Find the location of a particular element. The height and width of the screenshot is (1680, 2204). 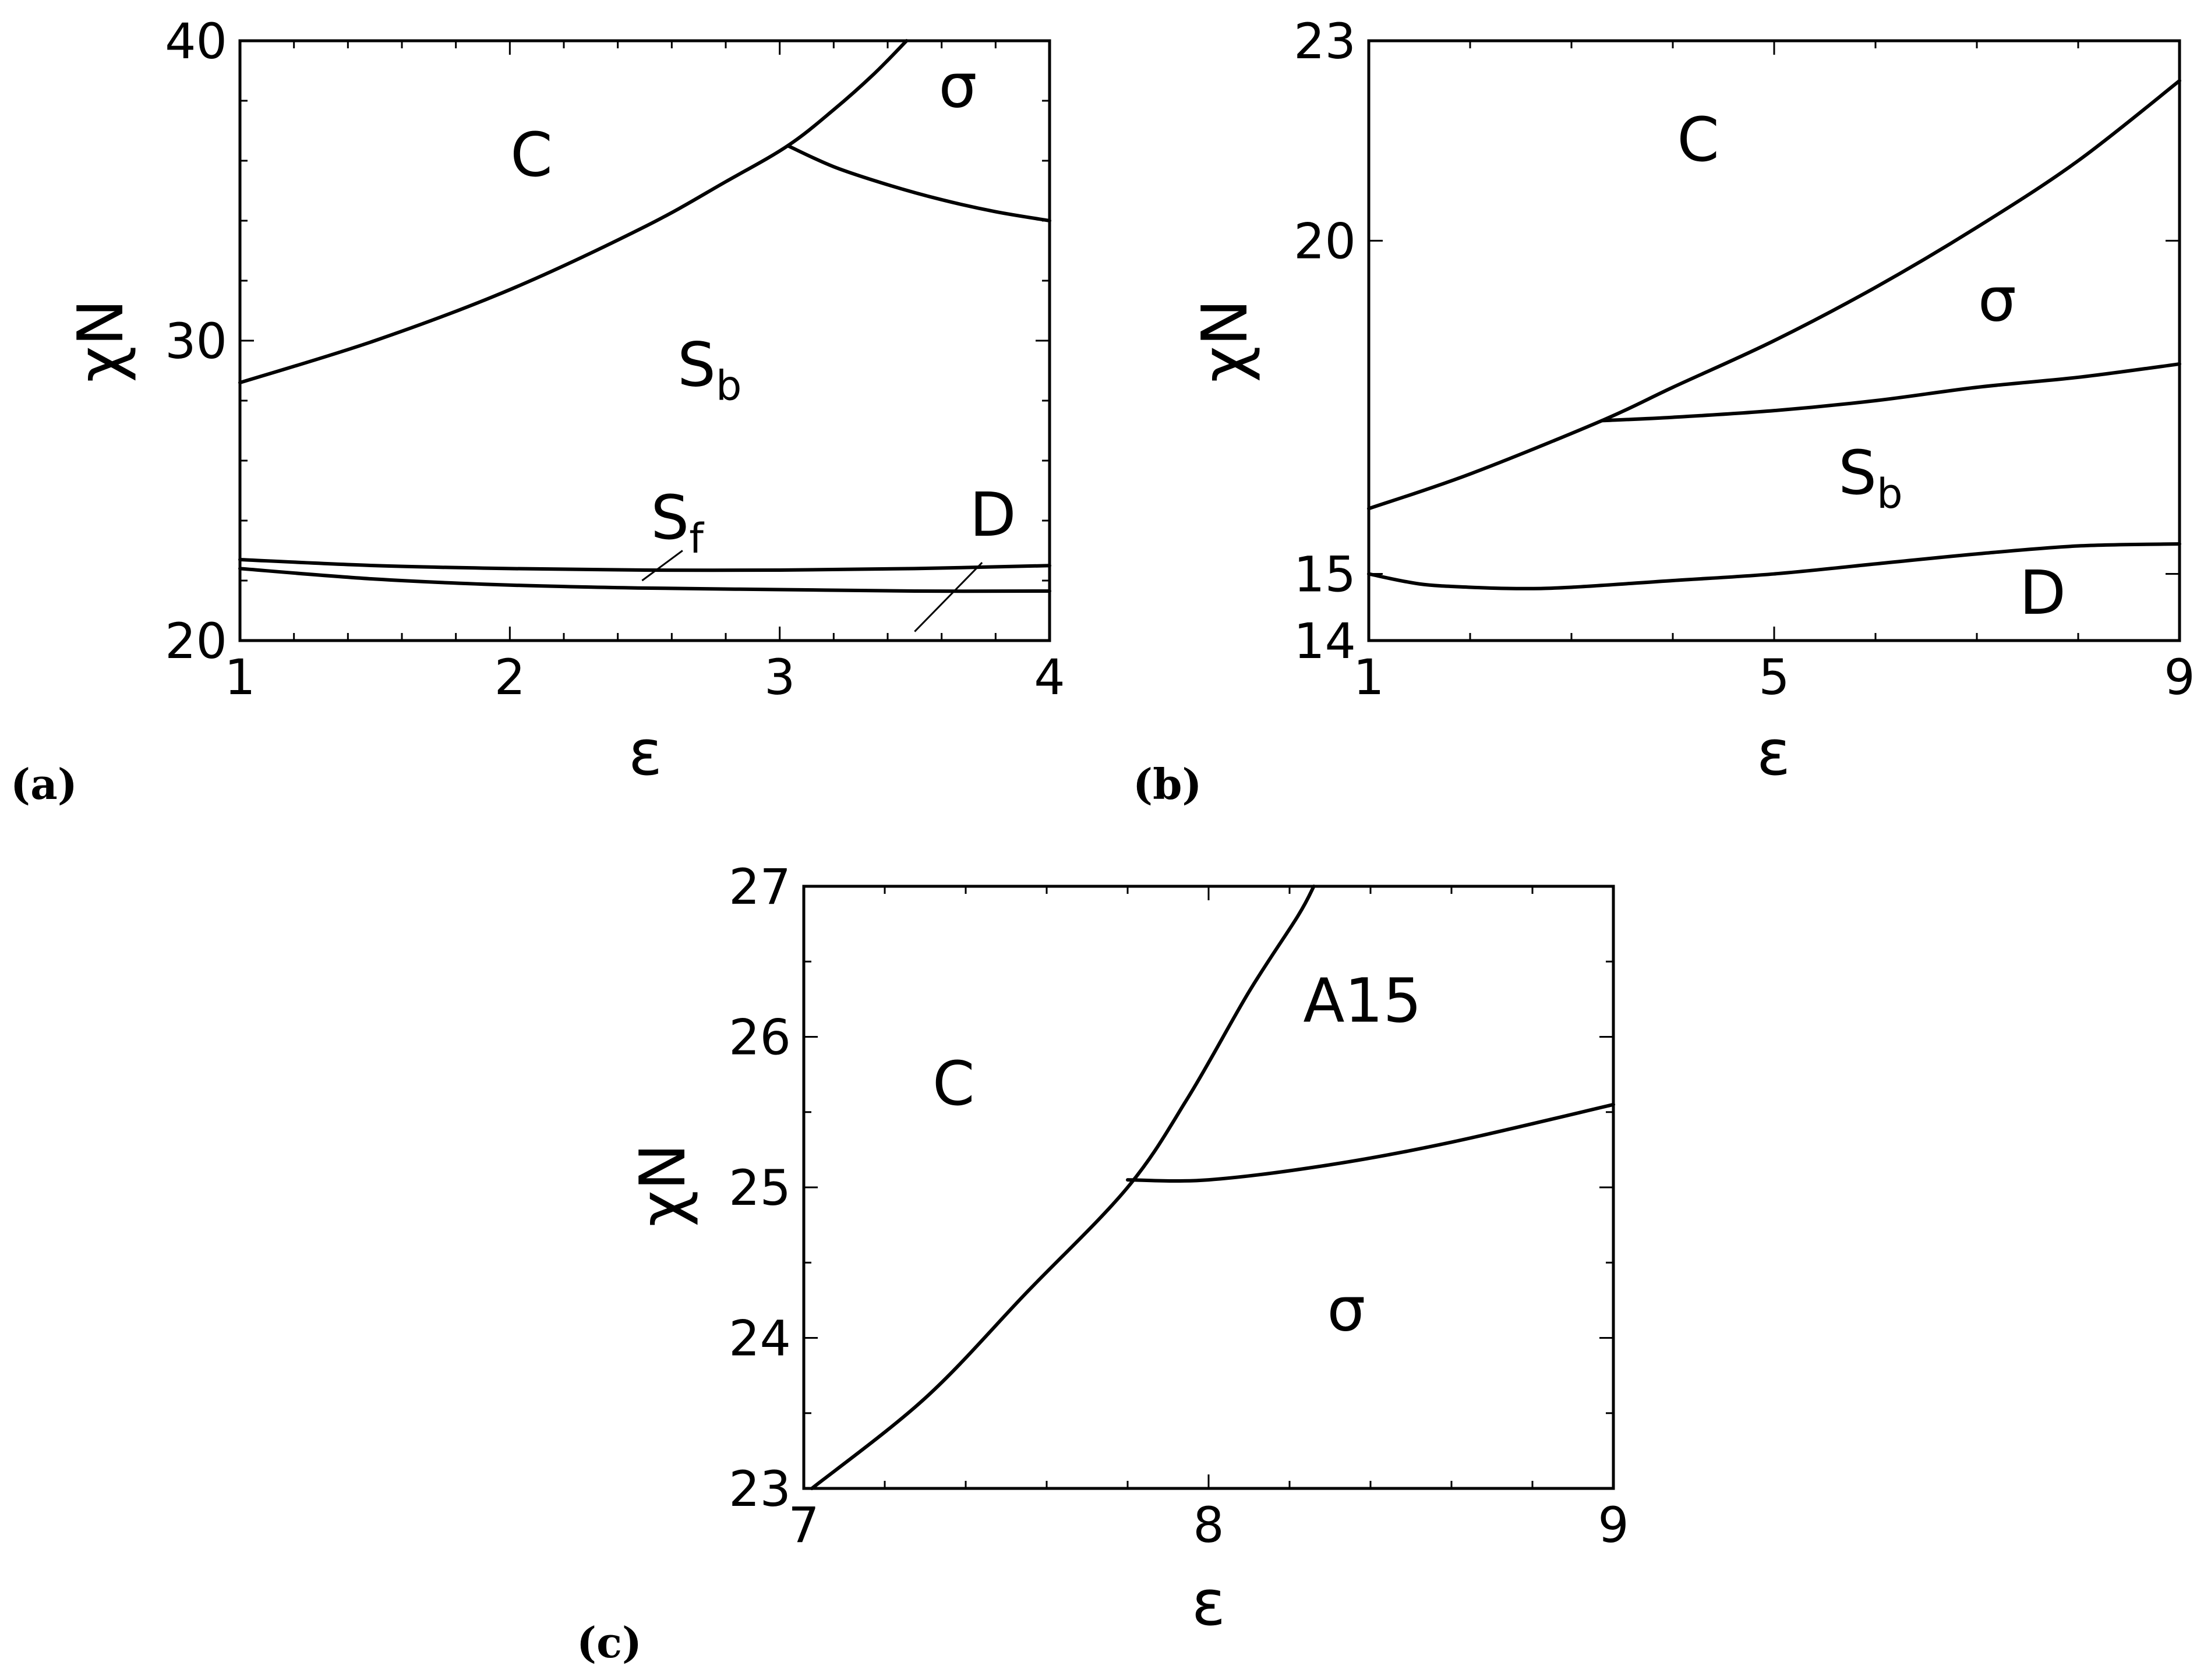

x-tick-label: 5 is located at coordinates (1773, 677).